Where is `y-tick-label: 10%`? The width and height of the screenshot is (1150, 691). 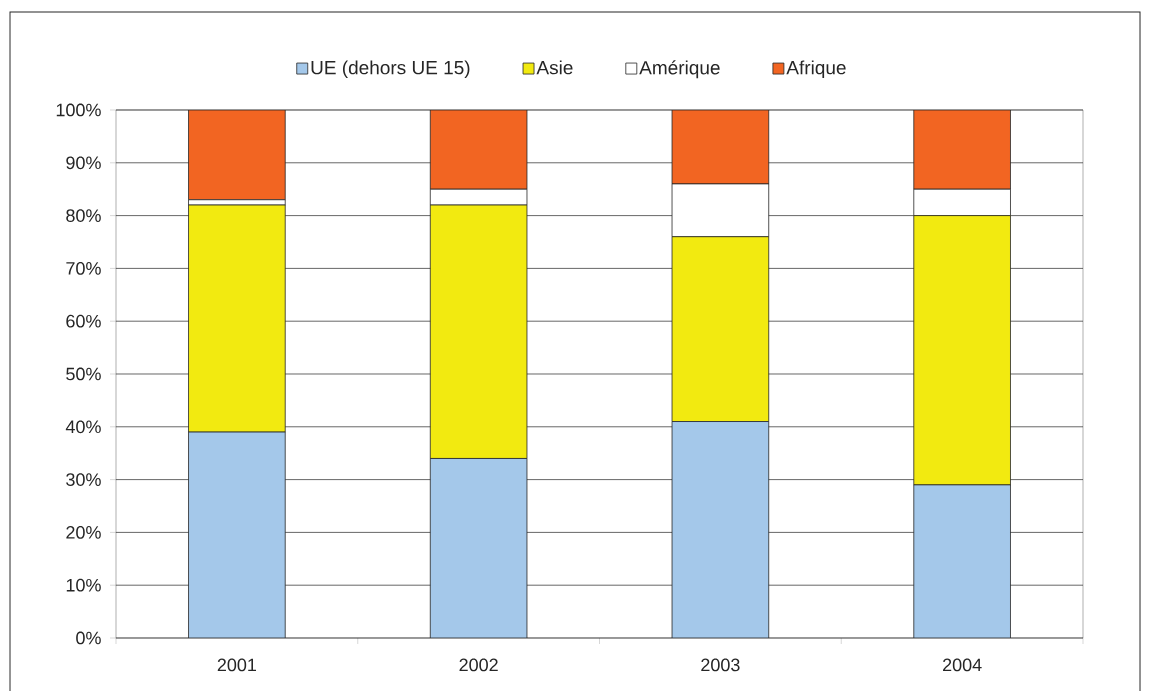
y-tick-label: 10% is located at coordinates (83, 585).